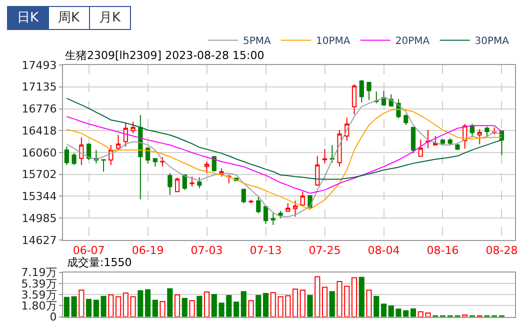  I want to click on text: 月K, so click(110, 18).